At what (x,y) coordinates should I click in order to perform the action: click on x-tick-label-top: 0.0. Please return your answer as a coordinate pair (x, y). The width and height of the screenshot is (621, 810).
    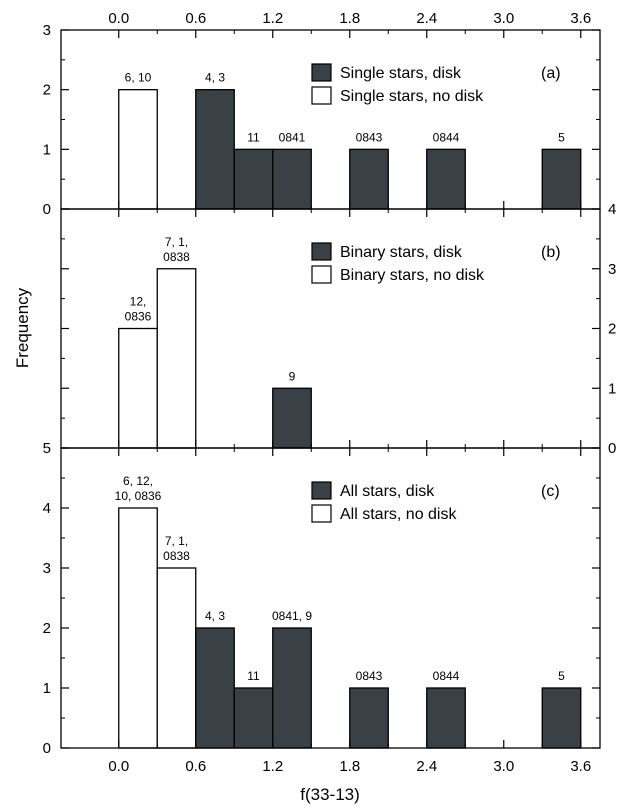
    Looking at the image, I should click on (118, 18).